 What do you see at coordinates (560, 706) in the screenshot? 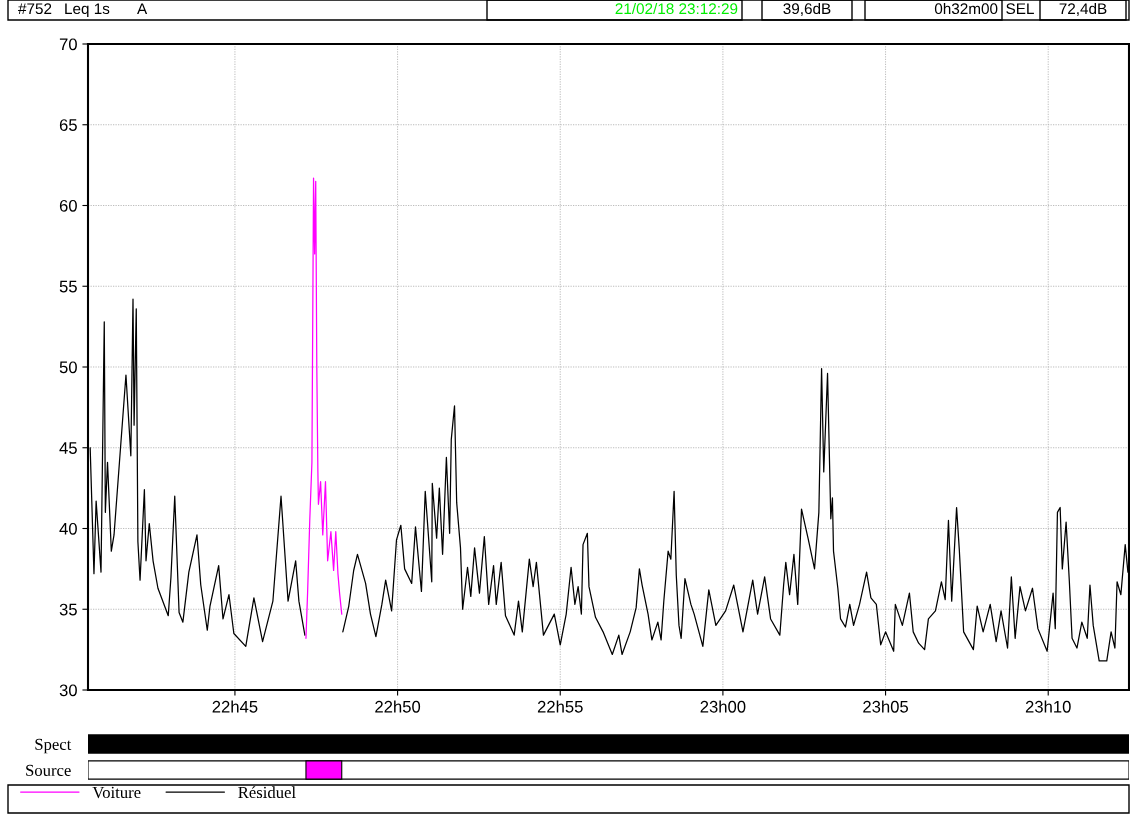
I see `x-tick-label: 22h55` at bounding box center [560, 706].